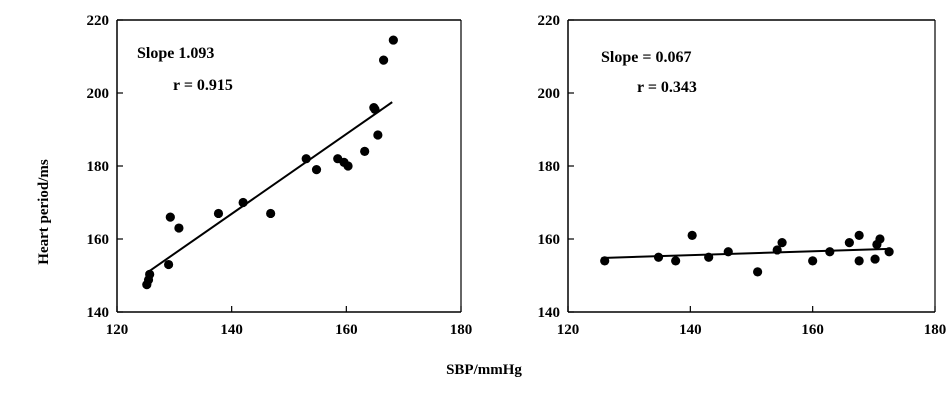 This screenshot has width=949, height=401. Describe the element at coordinates (646, 57) in the screenshot. I see `slope-annotation: Slope = 0.067` at that location.